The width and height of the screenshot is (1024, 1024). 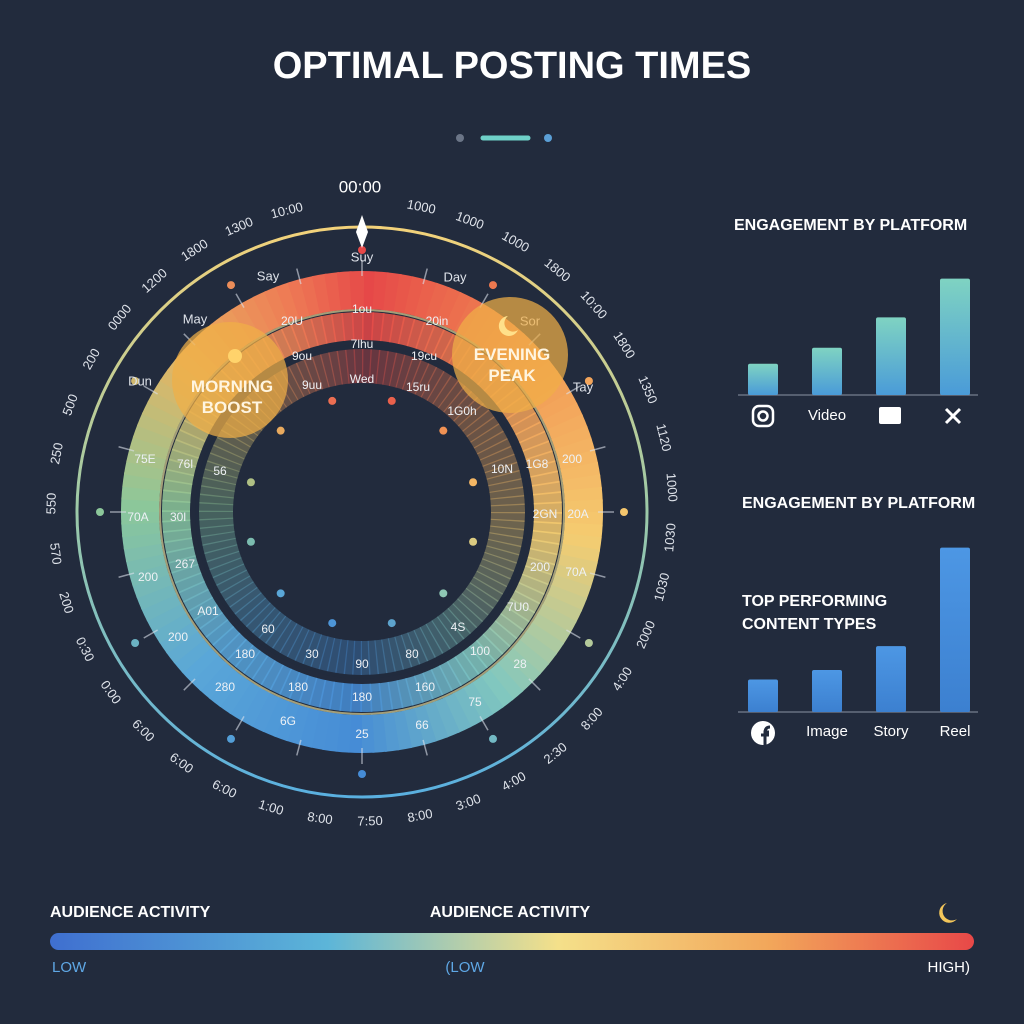 What do you see at coordinates (51, 504) in the screenshot?
I see `hour-label: 550` at bounding box center [51, 504].